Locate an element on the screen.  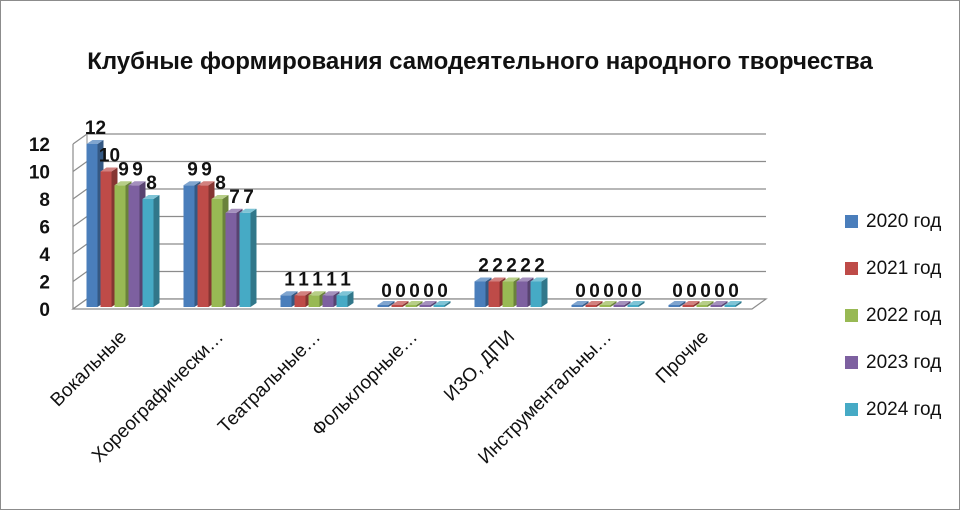
legend-item: 2020 год is located at coordinates (902, 221).